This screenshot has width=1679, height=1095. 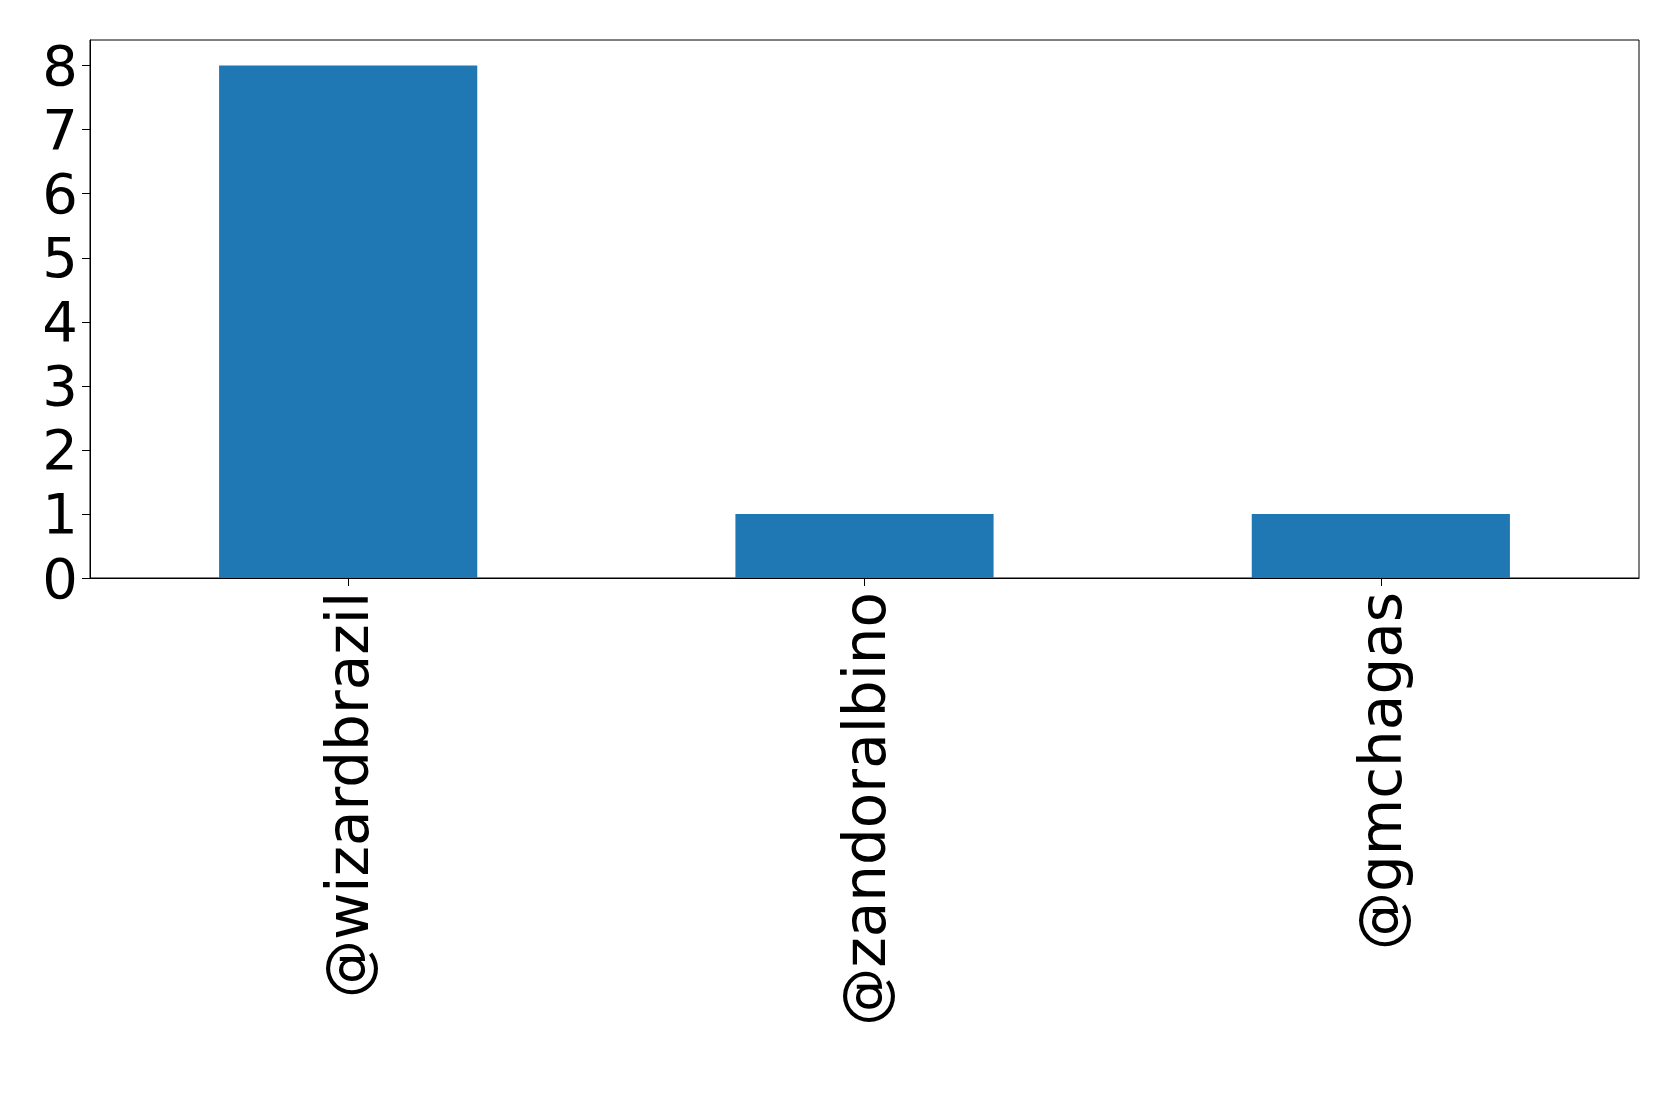 I want to click on y-tick-label: 0, so click(x=60, y=578).